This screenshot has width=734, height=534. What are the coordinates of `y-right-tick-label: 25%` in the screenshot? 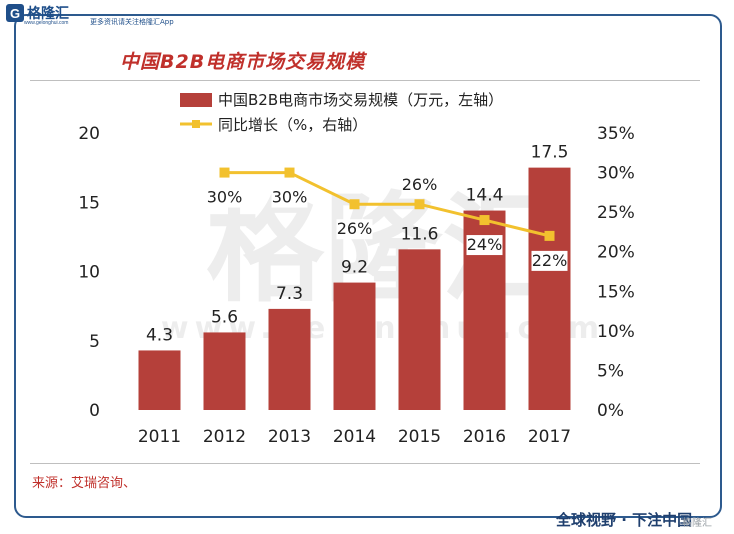 It's located at (616, 213).